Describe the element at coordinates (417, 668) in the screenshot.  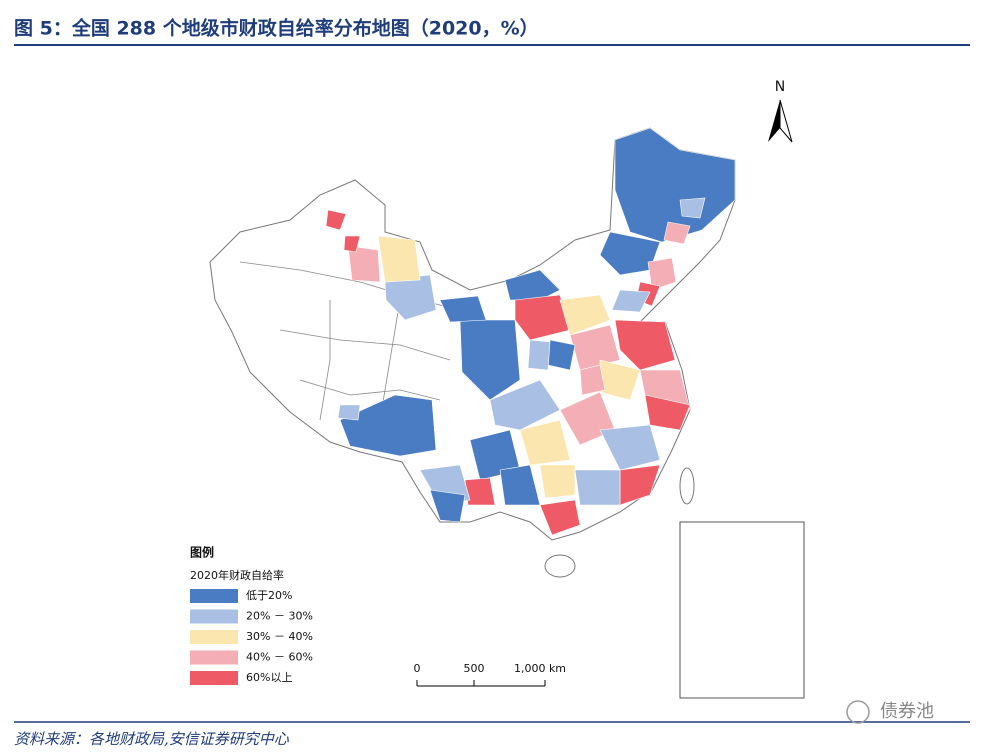
I see `scale-label: 0` at that location.